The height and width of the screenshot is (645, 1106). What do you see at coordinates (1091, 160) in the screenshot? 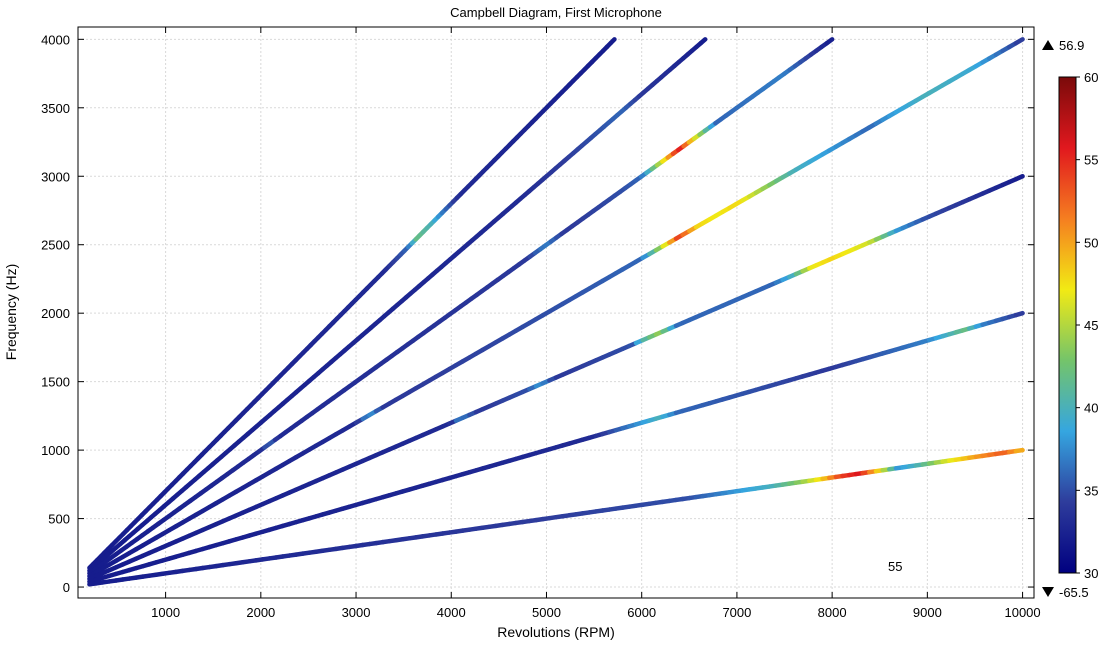
I see `colorbar-tick-label: 55` at bounding box center [1091, 160].